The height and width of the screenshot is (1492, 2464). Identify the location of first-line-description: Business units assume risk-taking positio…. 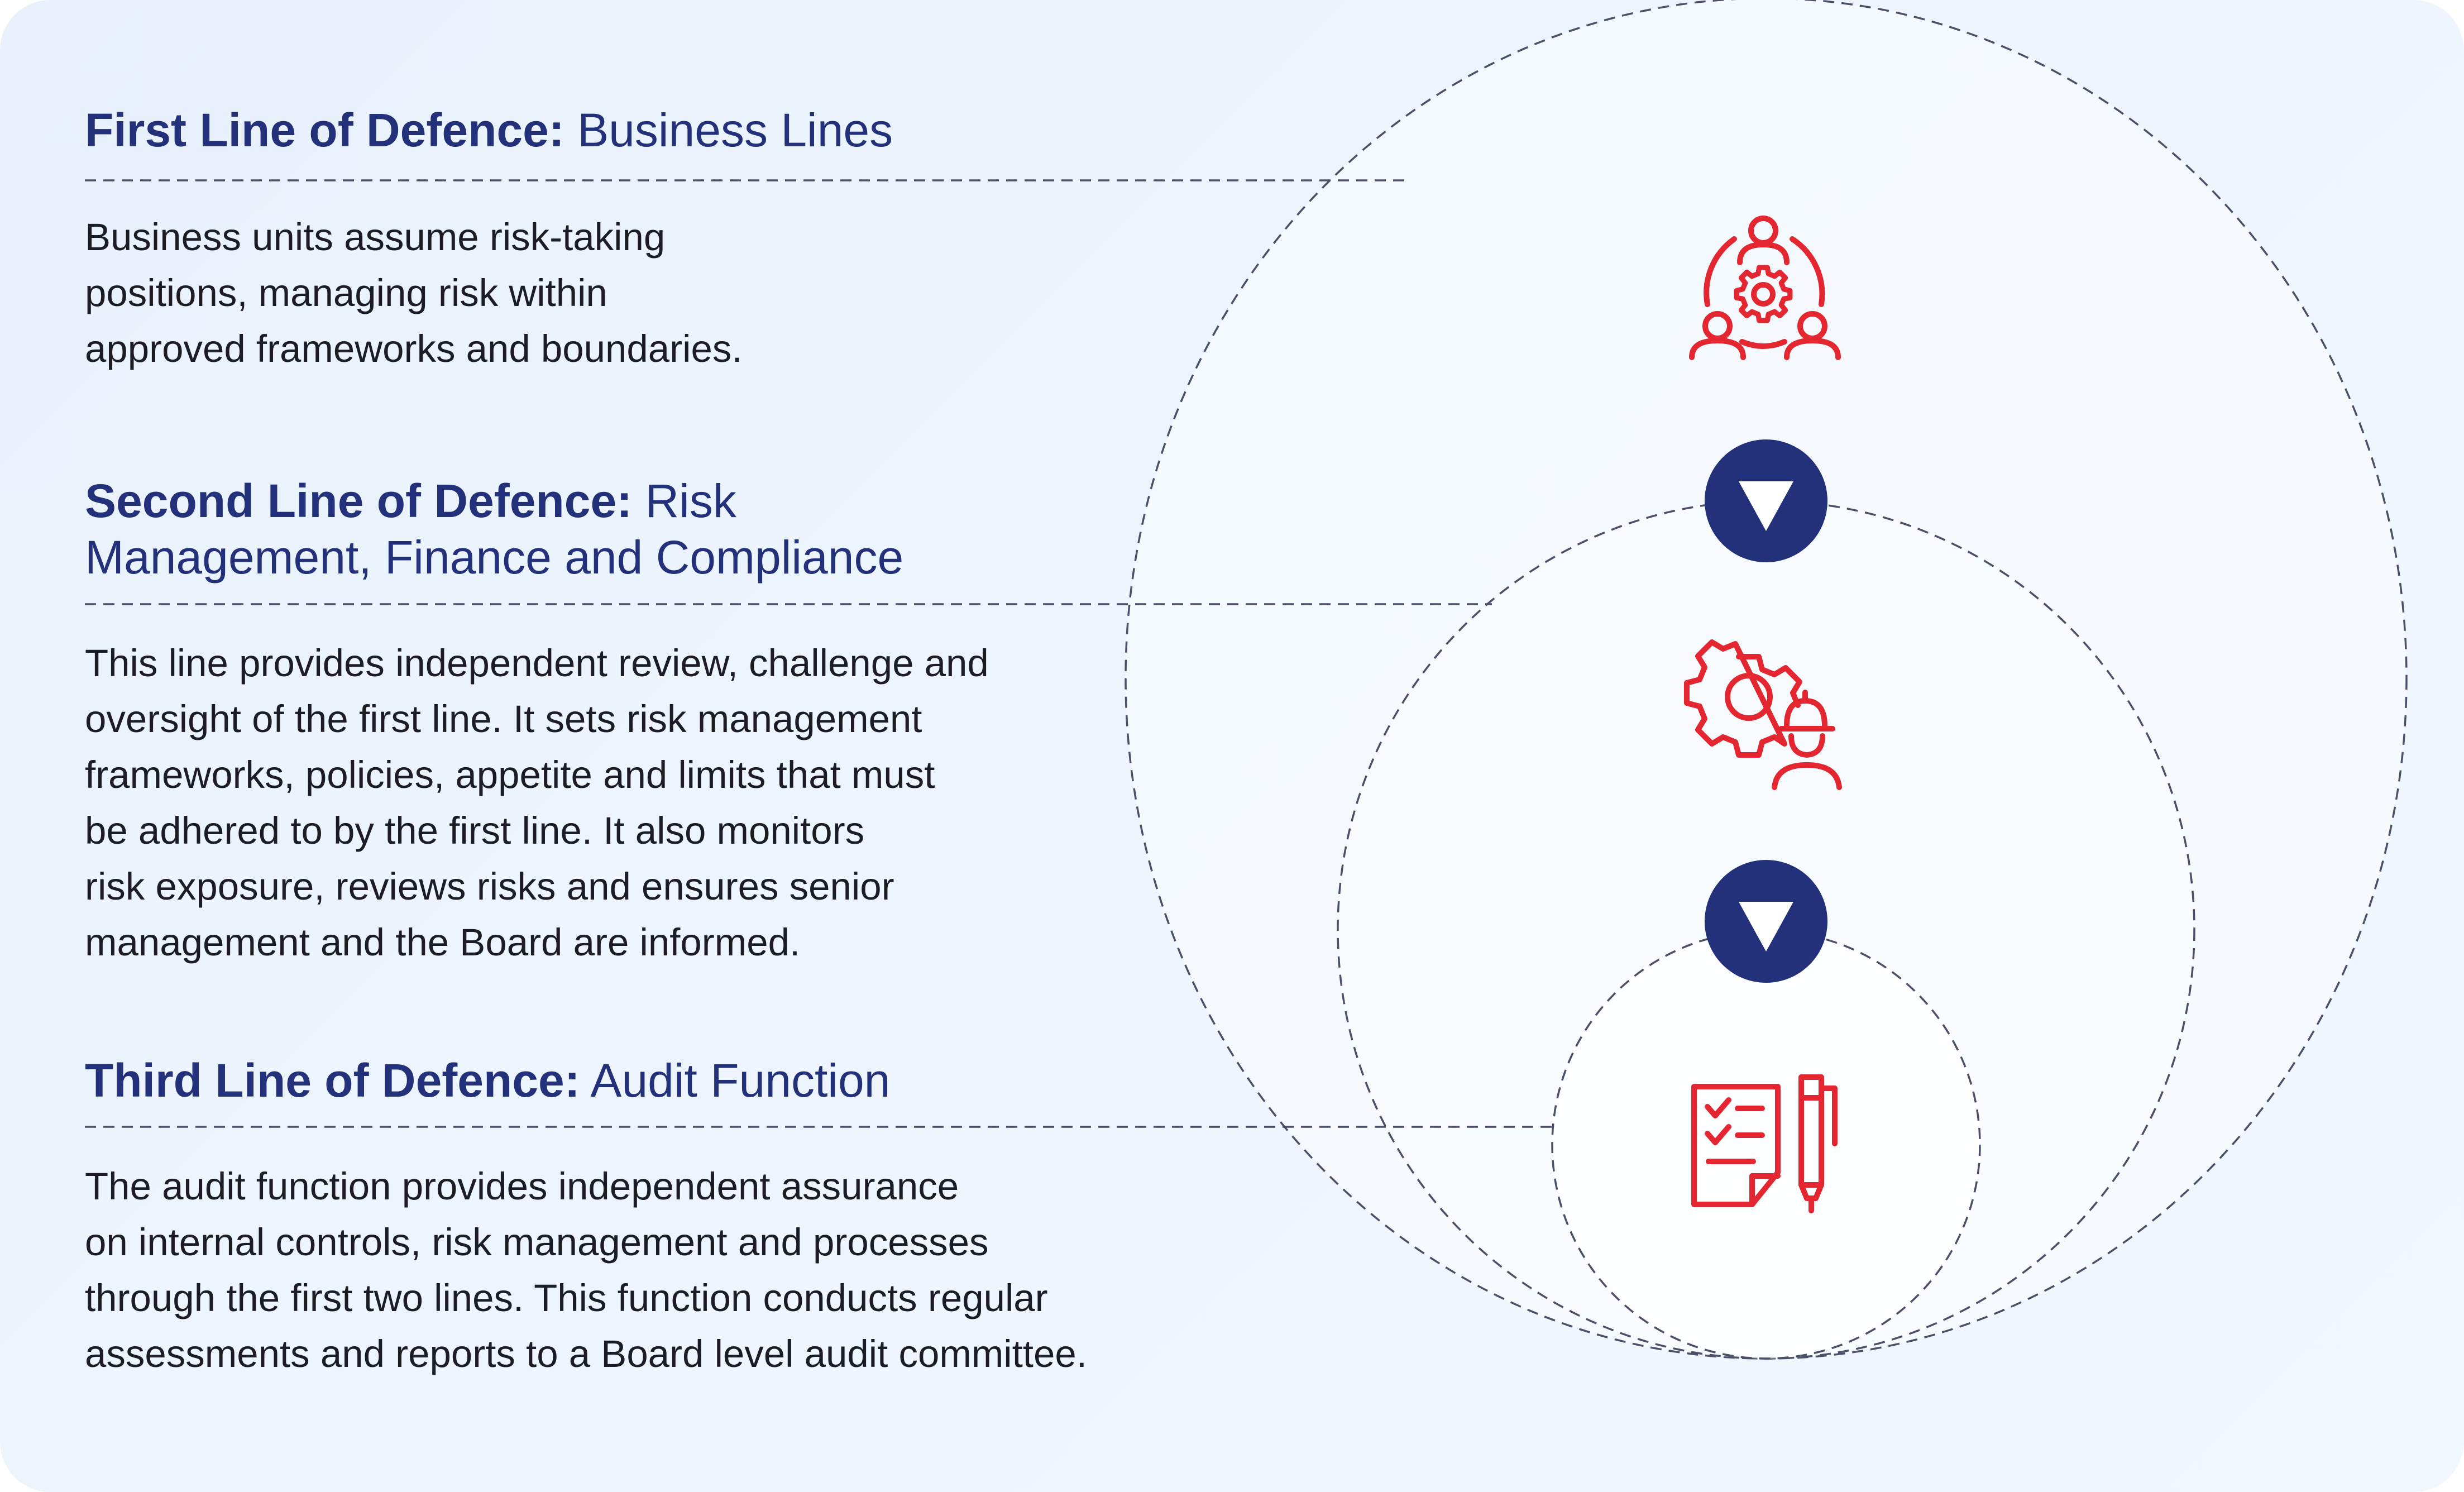
(414, 293).